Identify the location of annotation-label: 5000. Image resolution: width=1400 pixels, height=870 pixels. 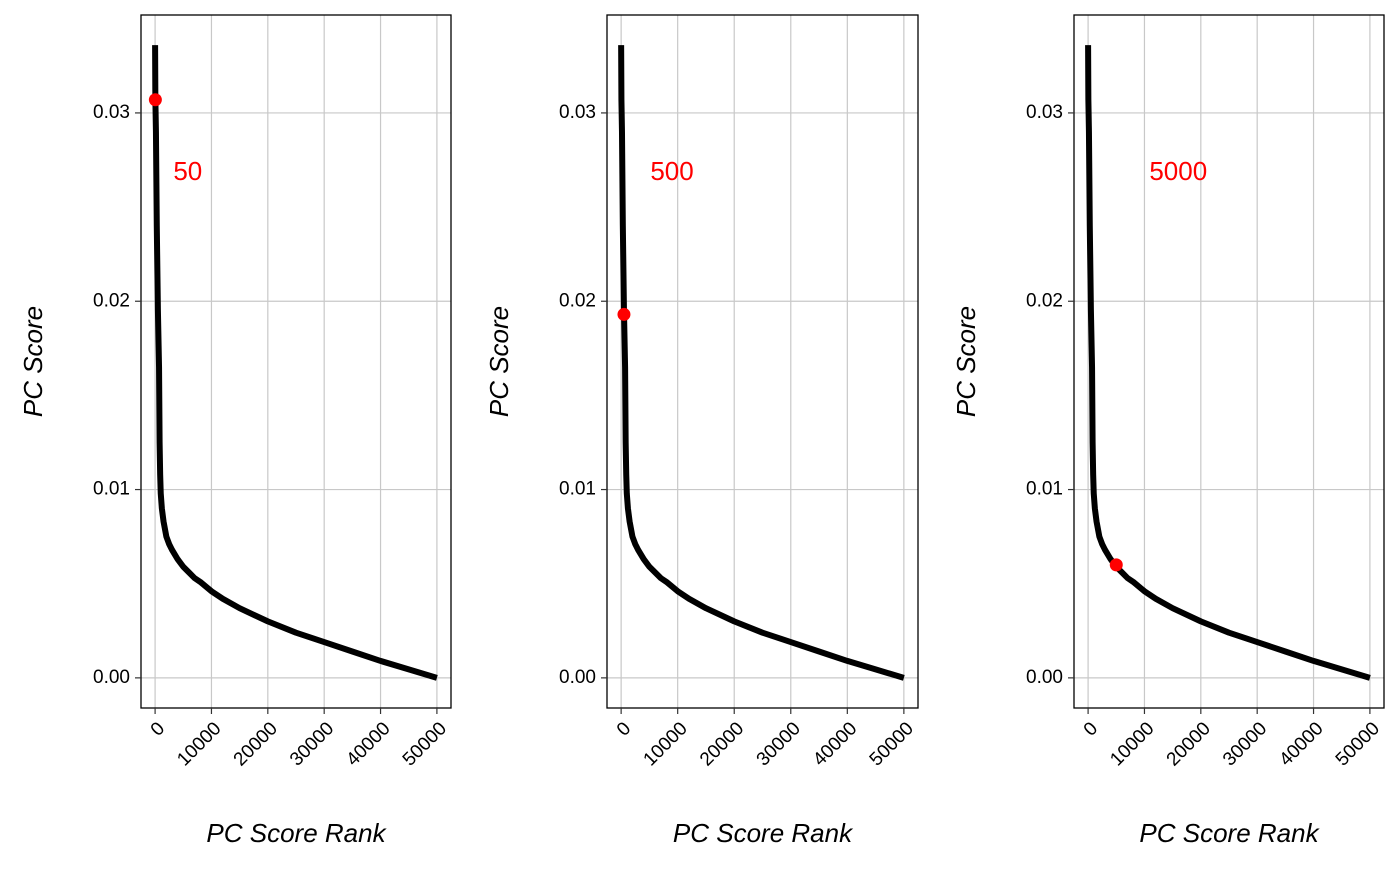
(1178, 171).